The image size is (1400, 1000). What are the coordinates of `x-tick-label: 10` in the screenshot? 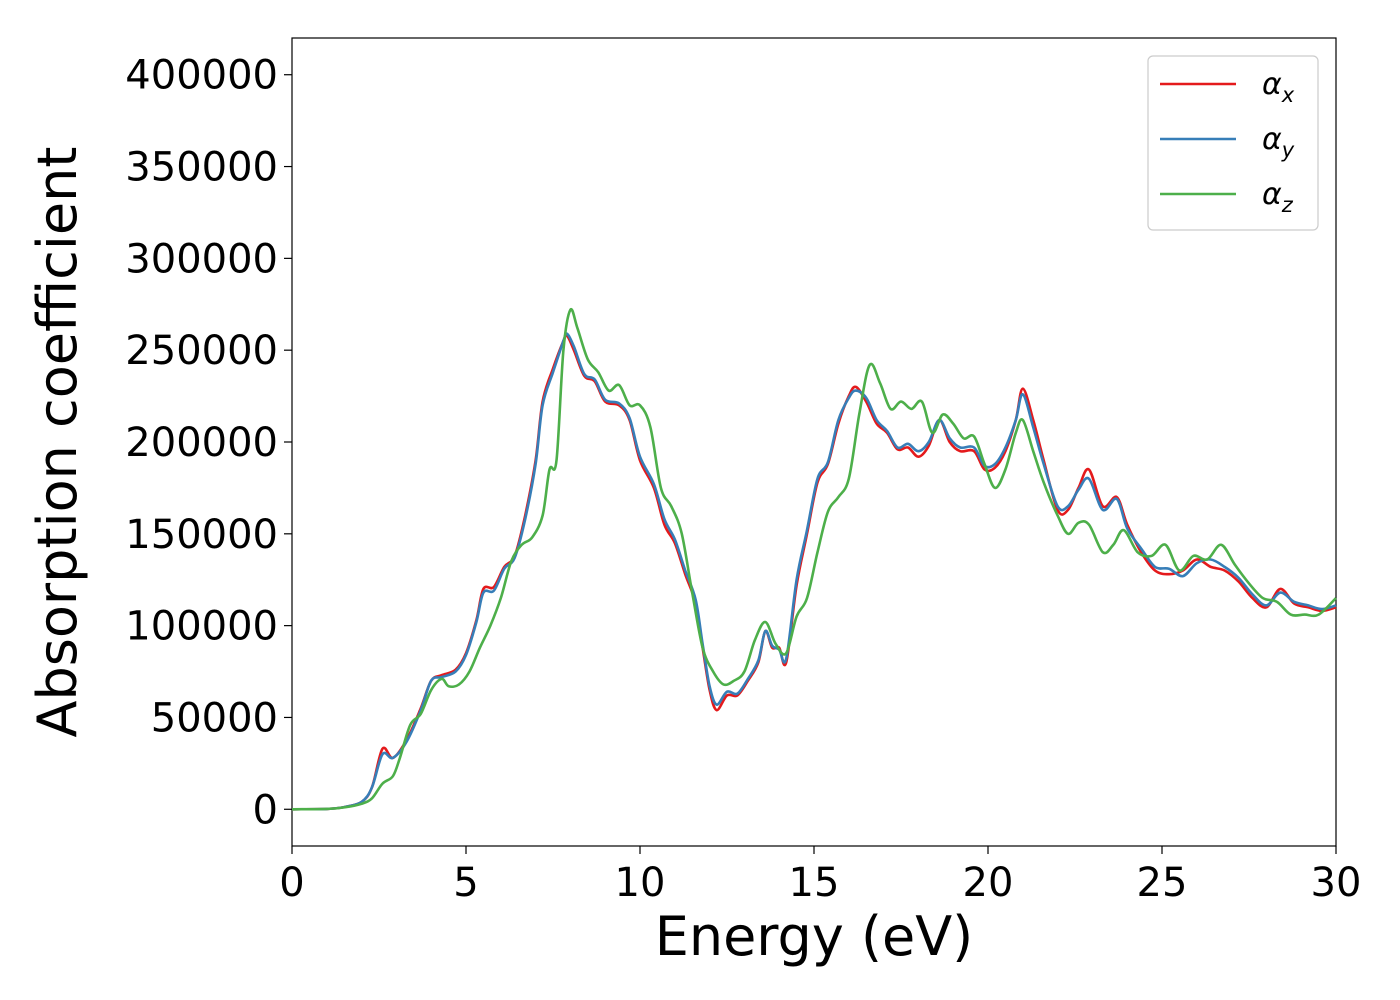 It's located at (640, 883).